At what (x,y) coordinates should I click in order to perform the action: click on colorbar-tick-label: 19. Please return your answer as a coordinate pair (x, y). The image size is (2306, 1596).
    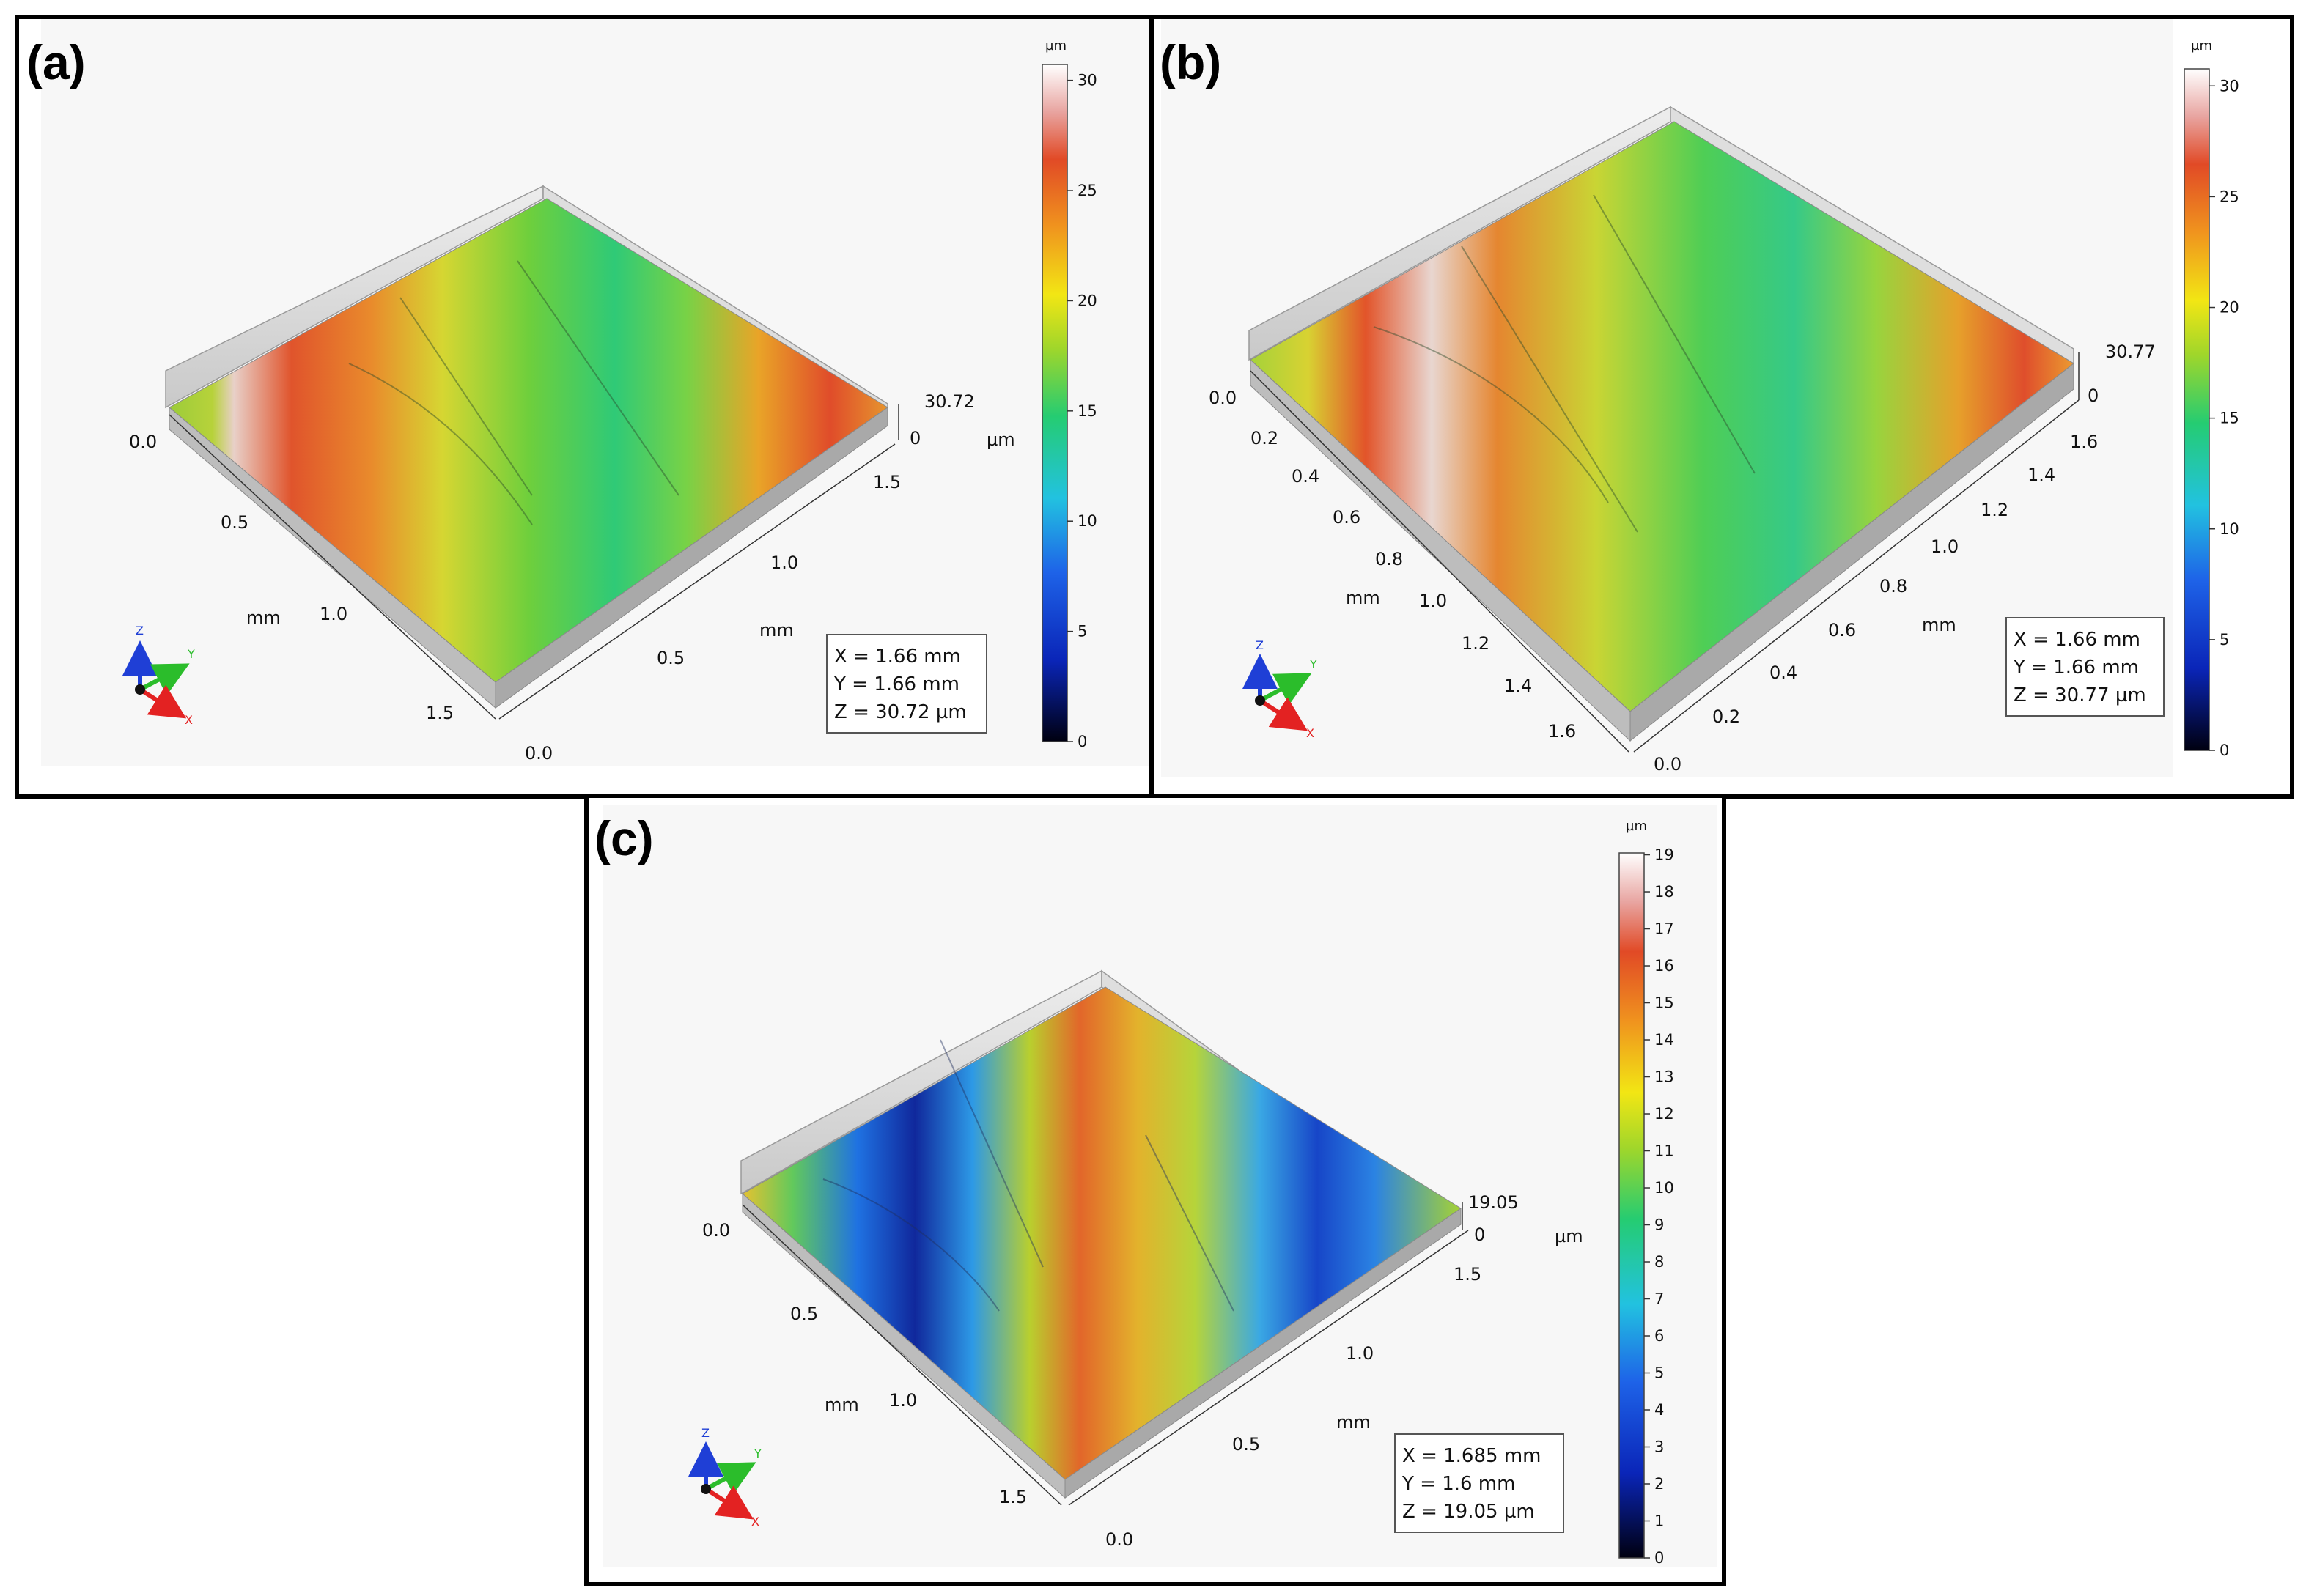
    Looking at the image, I should click on (1664, 855).